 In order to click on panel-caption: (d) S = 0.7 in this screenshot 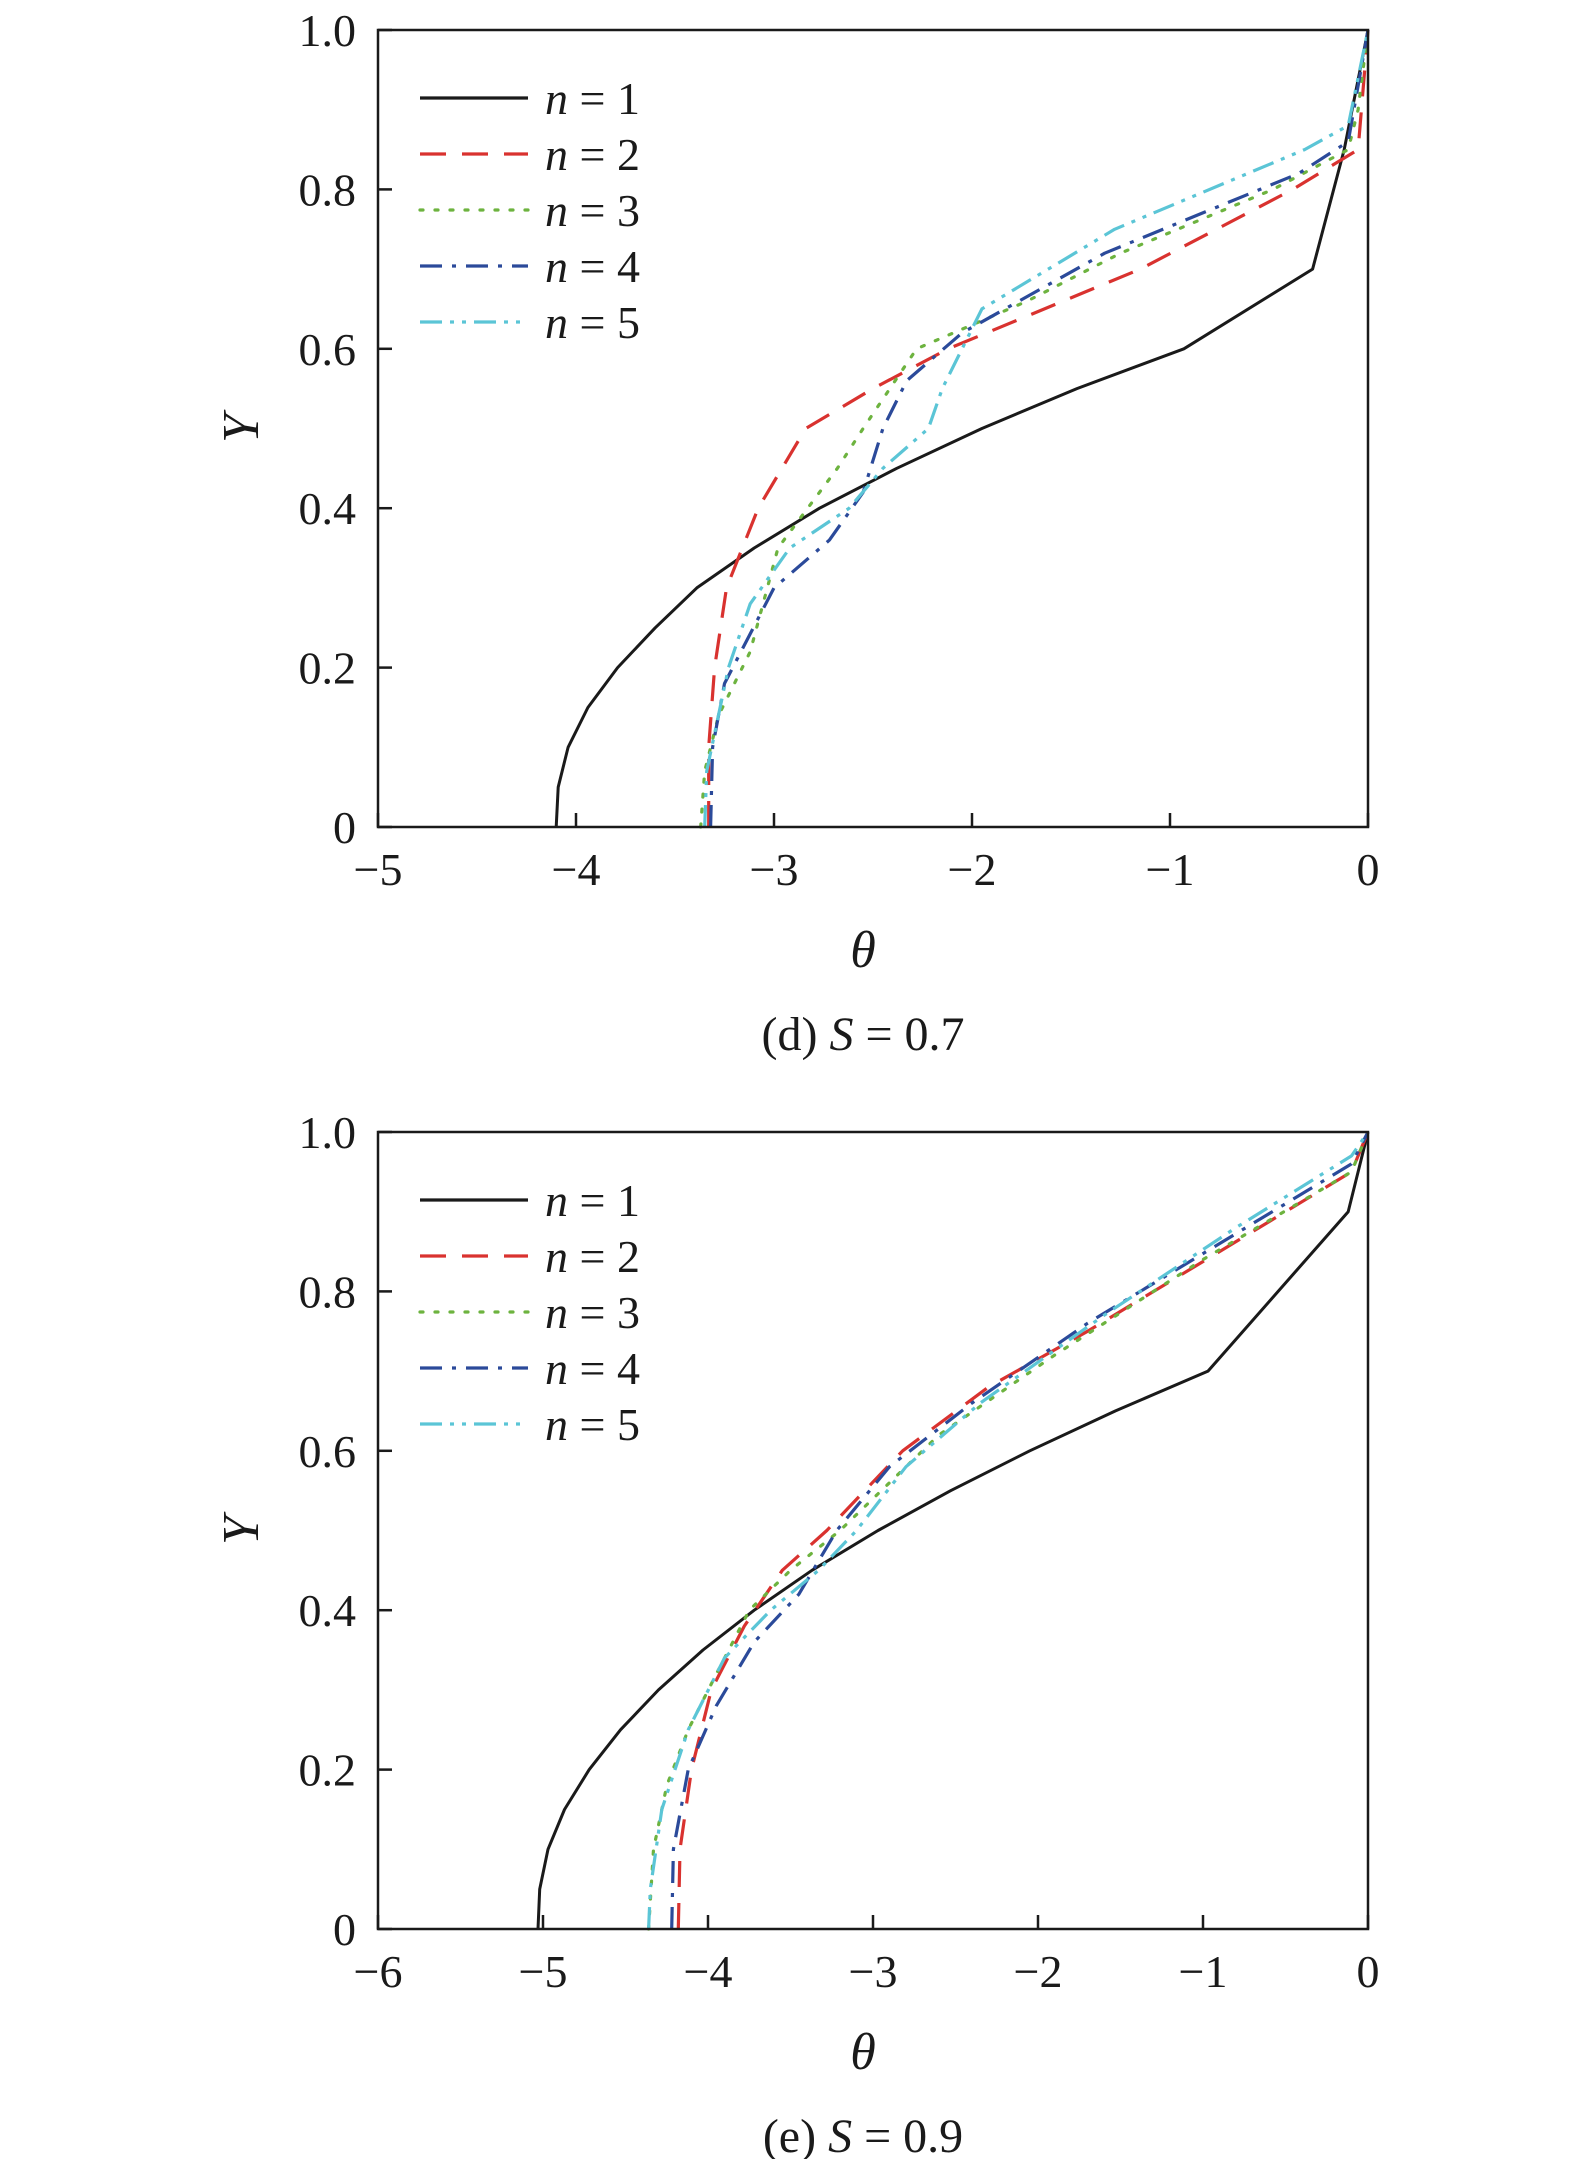, I will do `click(862, 1034)`.